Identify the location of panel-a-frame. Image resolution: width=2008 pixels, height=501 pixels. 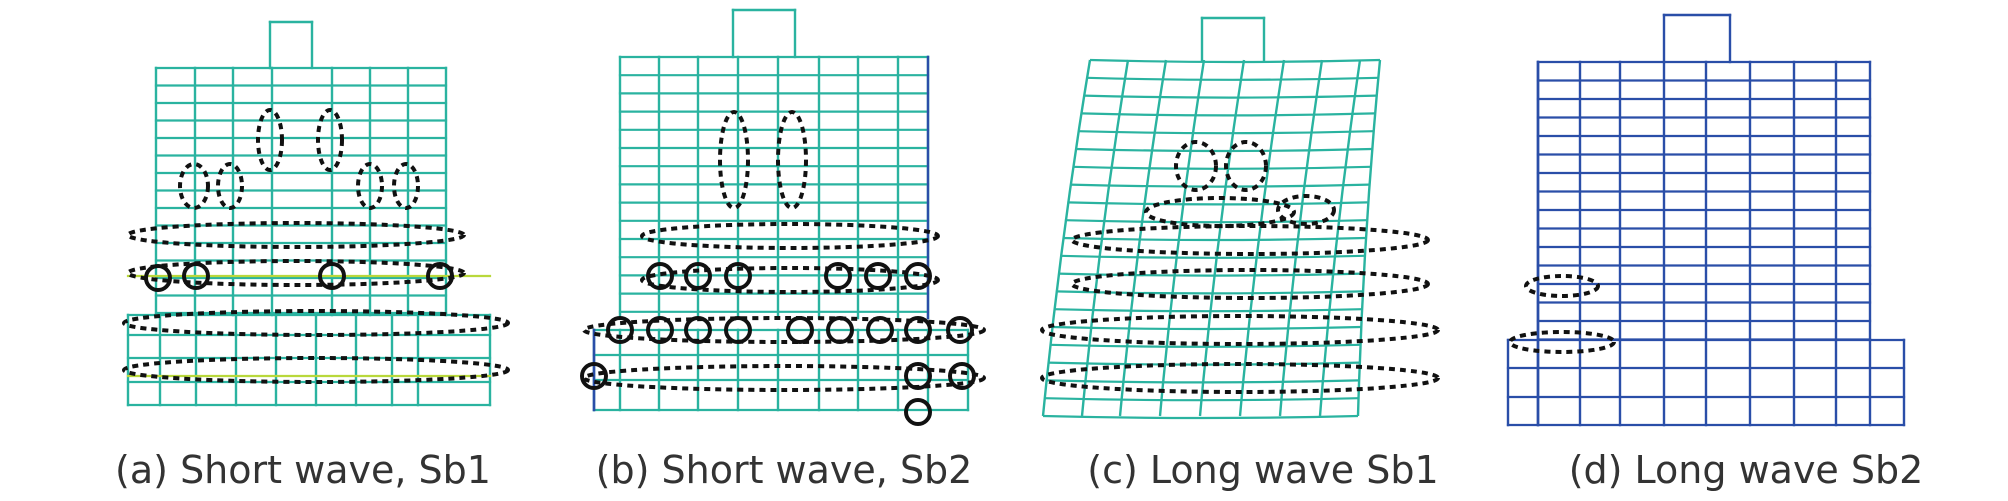
(309, 213).